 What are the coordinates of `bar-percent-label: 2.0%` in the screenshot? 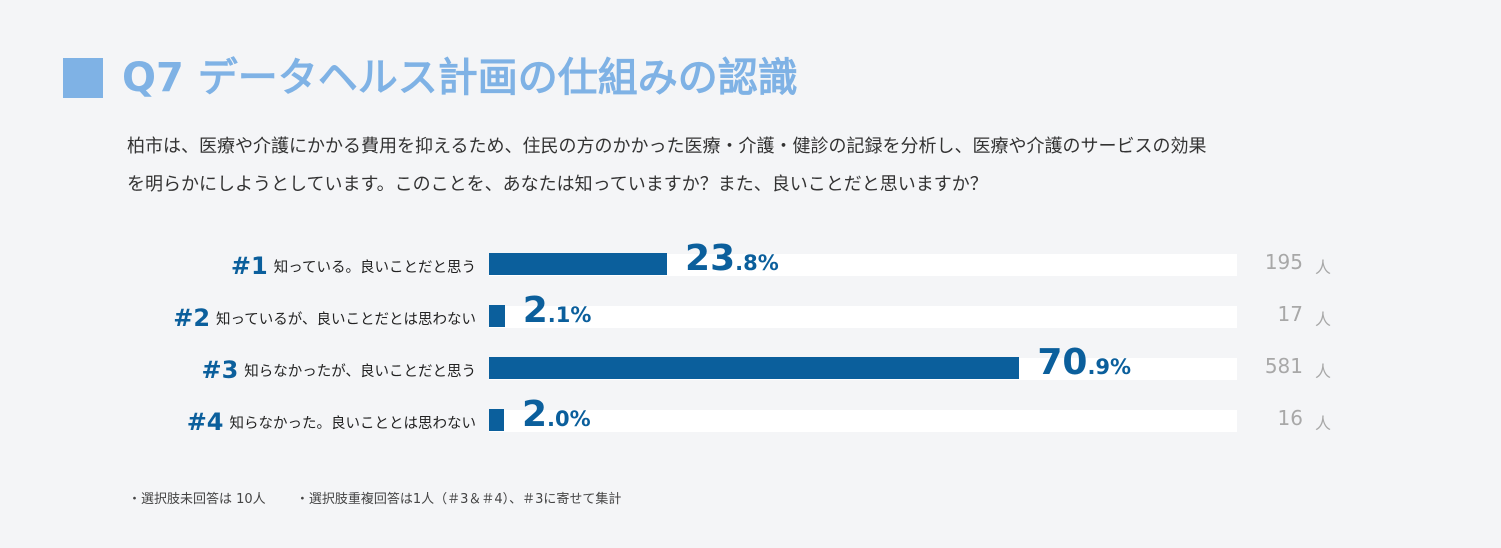 It's located at (556, 414).